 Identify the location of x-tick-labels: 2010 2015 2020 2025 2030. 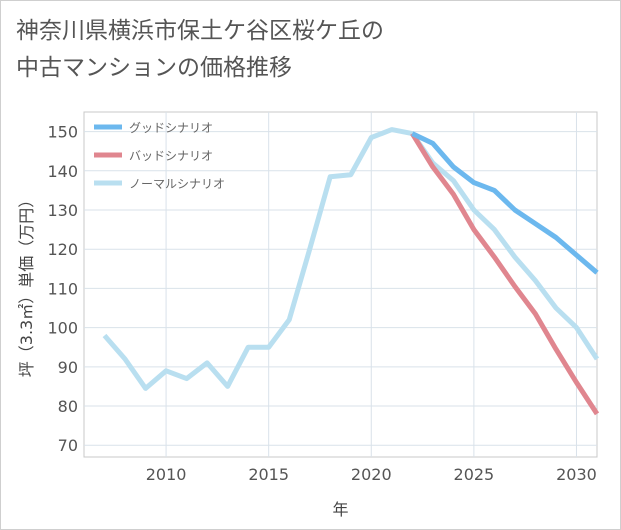
(371, 474).